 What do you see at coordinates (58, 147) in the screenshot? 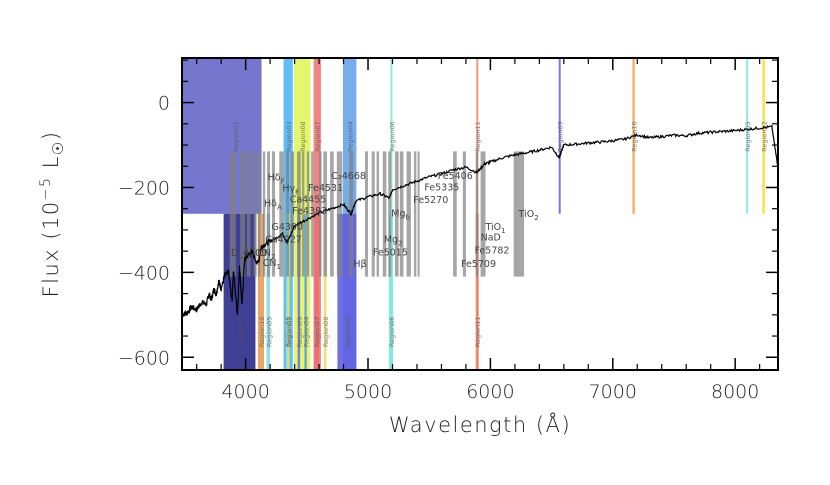
I see `y-axis-title-sun-symbol: ☉` at bounding box center [58, 147].